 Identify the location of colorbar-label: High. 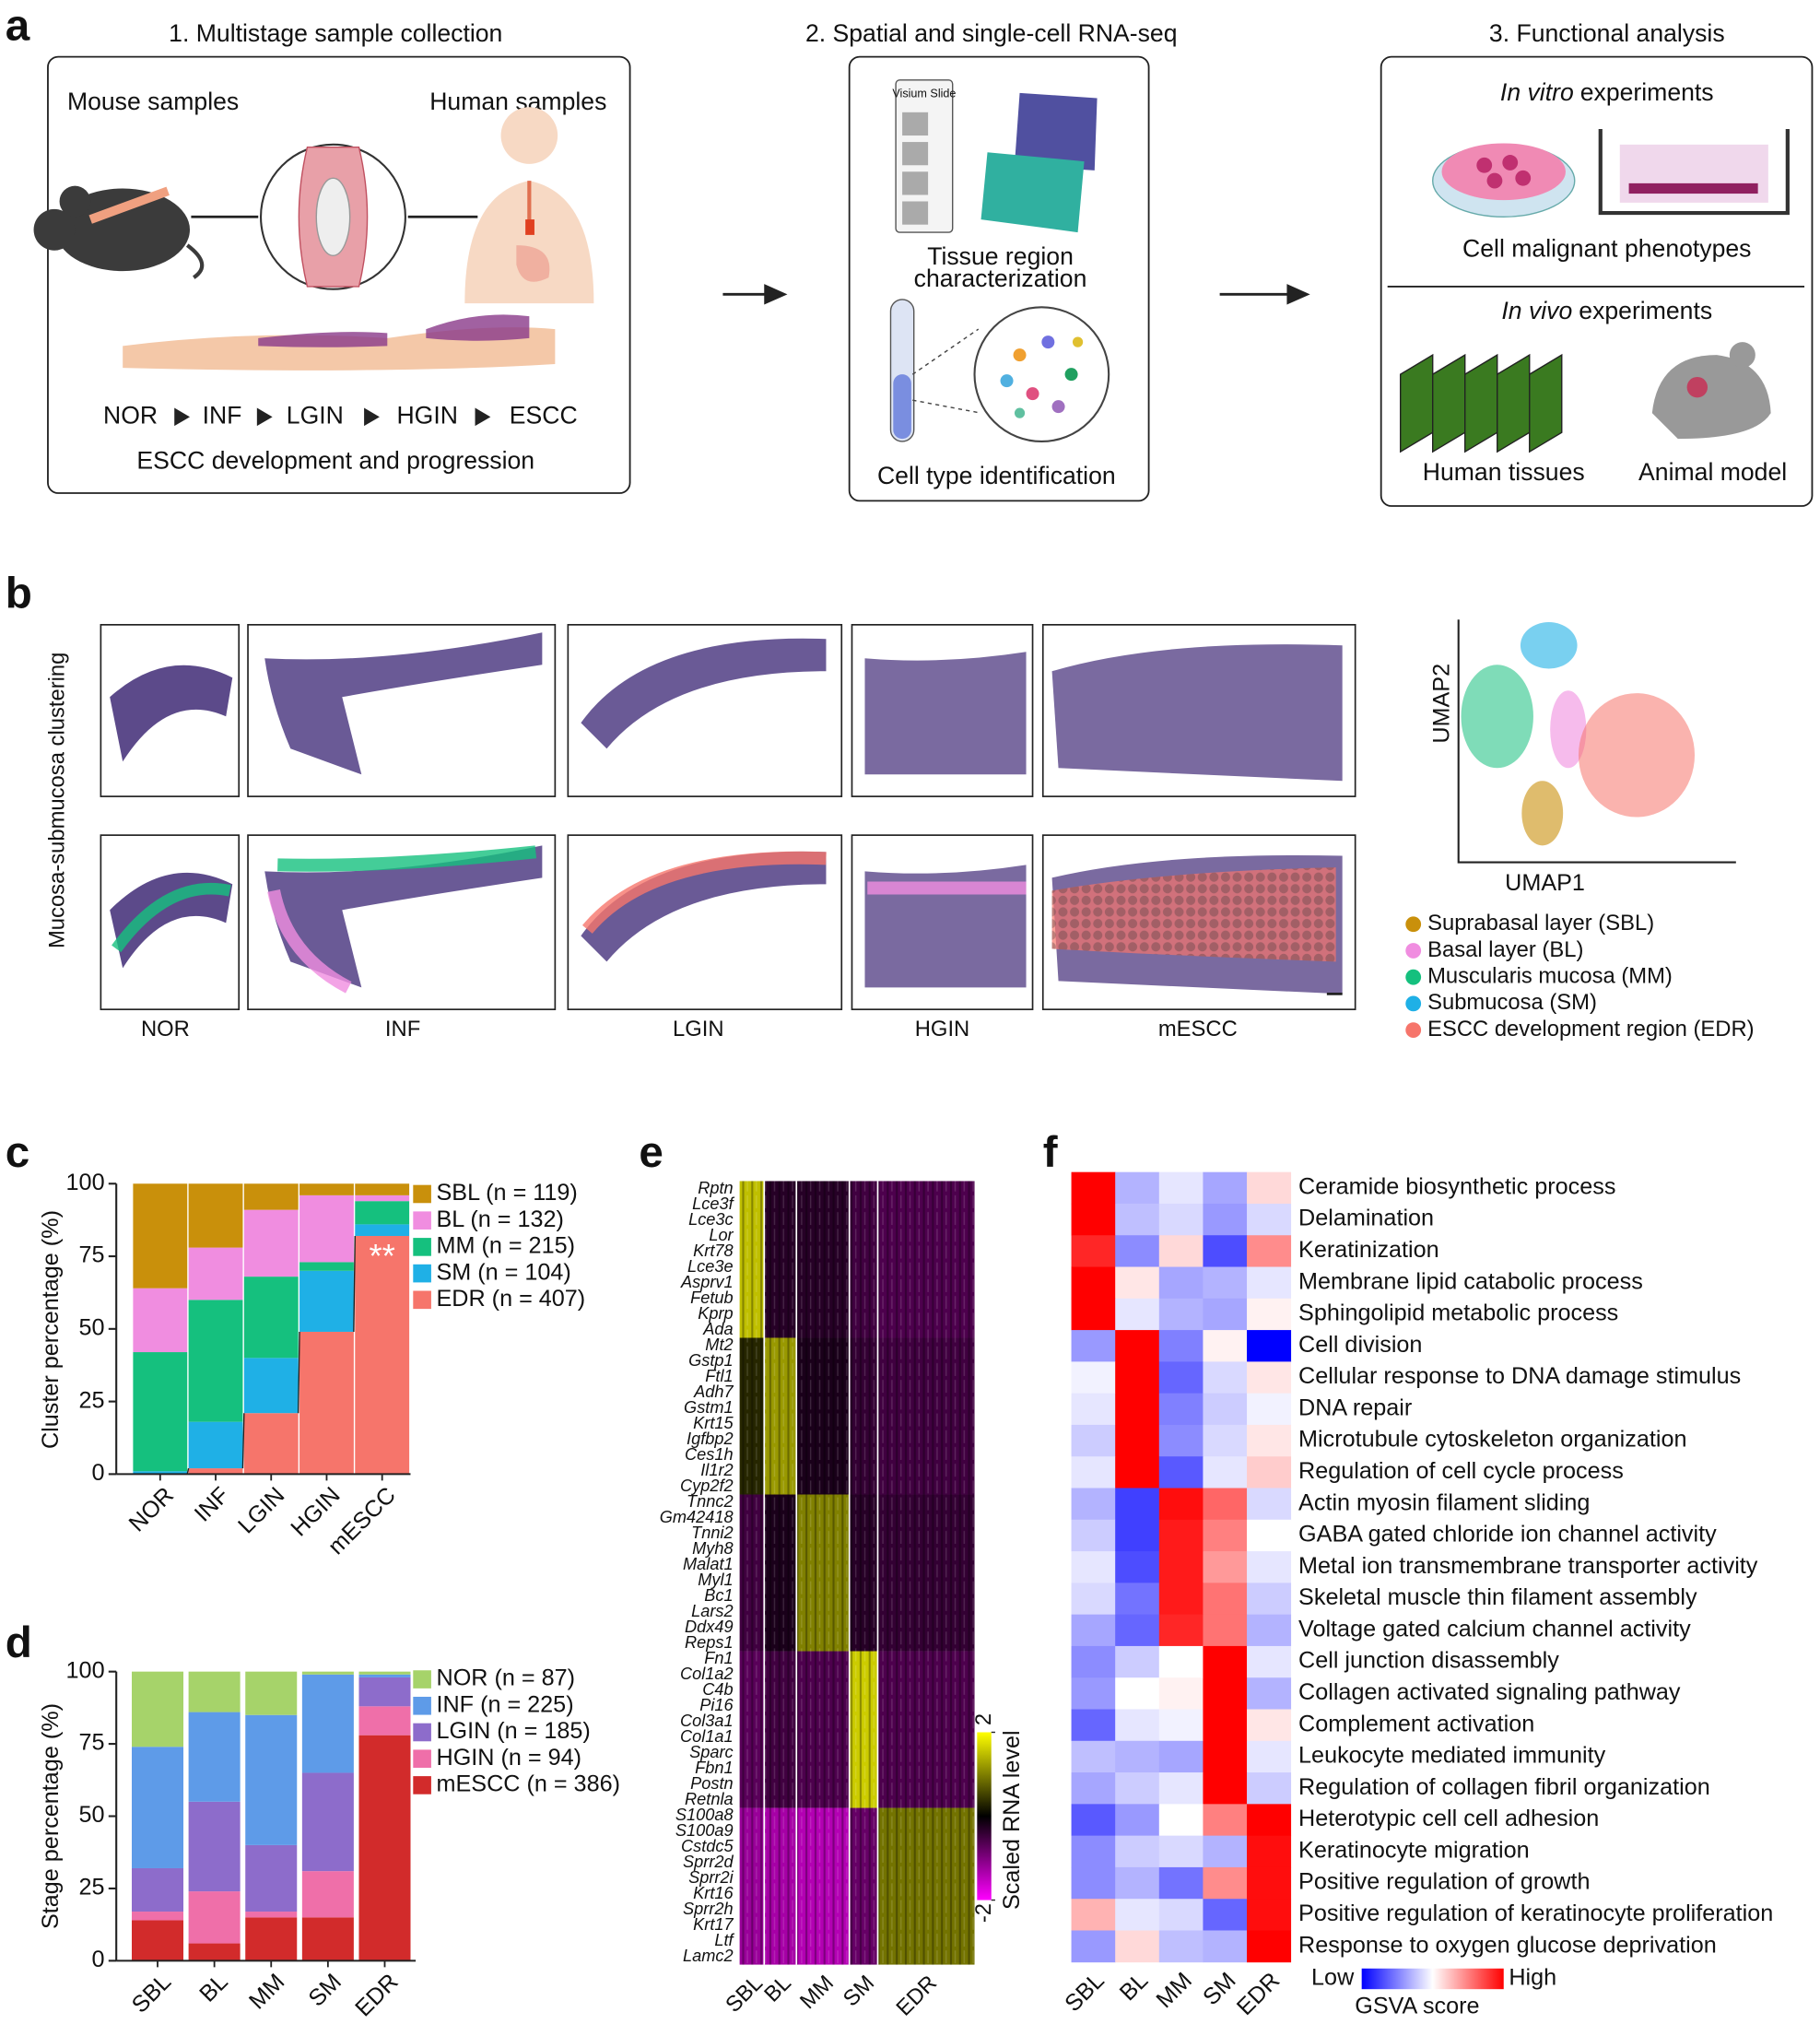
(1532, 1978).